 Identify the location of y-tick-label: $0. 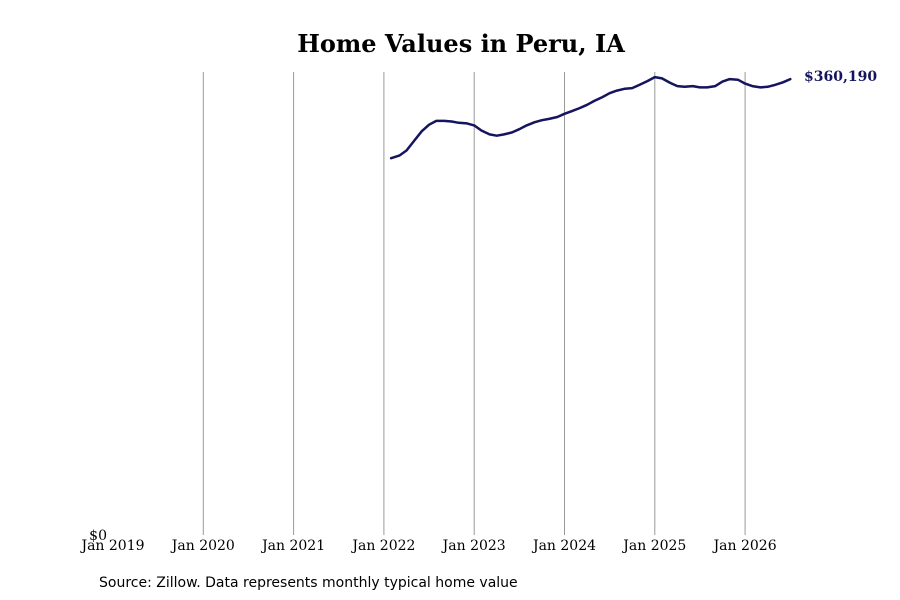
(98, 536).